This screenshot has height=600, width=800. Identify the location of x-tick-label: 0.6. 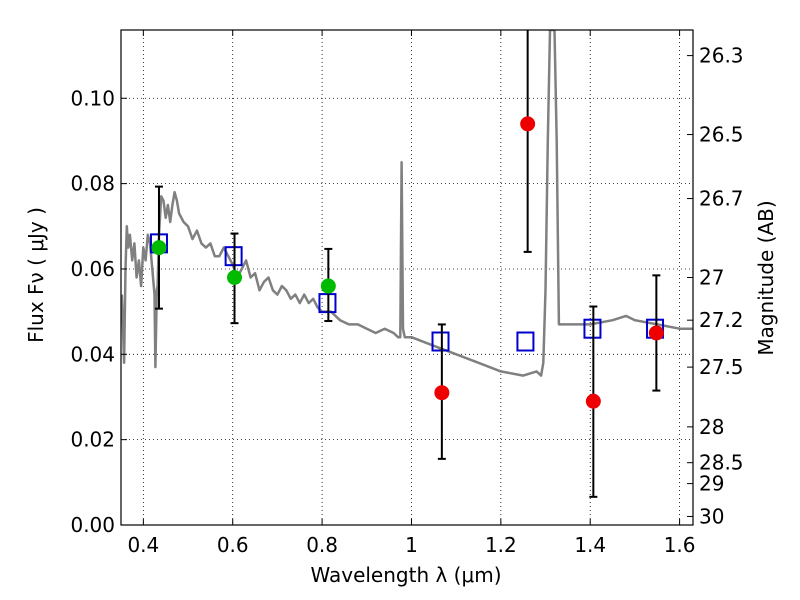
(233, 545).